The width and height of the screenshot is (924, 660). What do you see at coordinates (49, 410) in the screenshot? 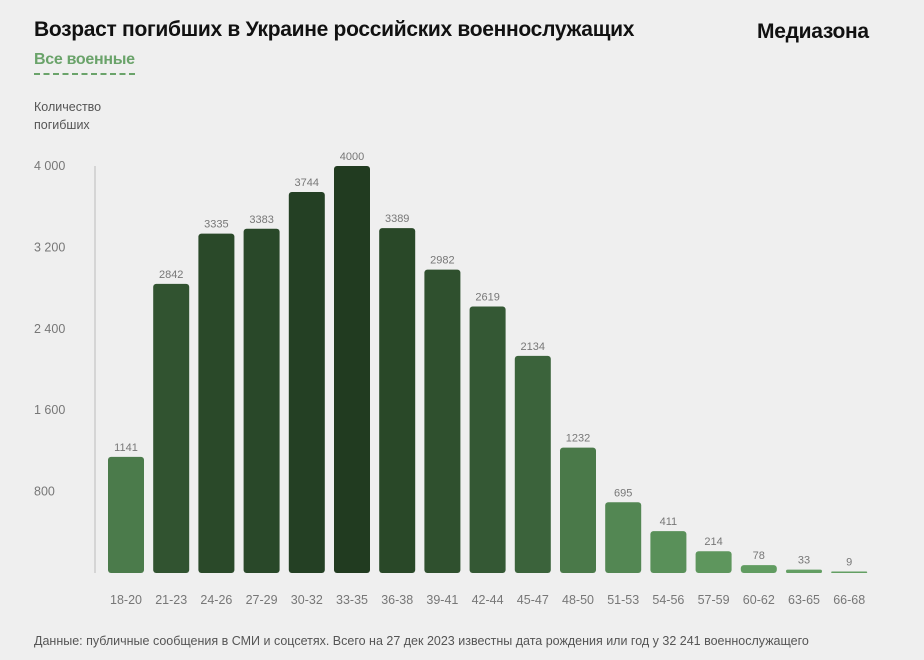
I see `y-tick-label: 1 600` at bounding box center [49, 410].